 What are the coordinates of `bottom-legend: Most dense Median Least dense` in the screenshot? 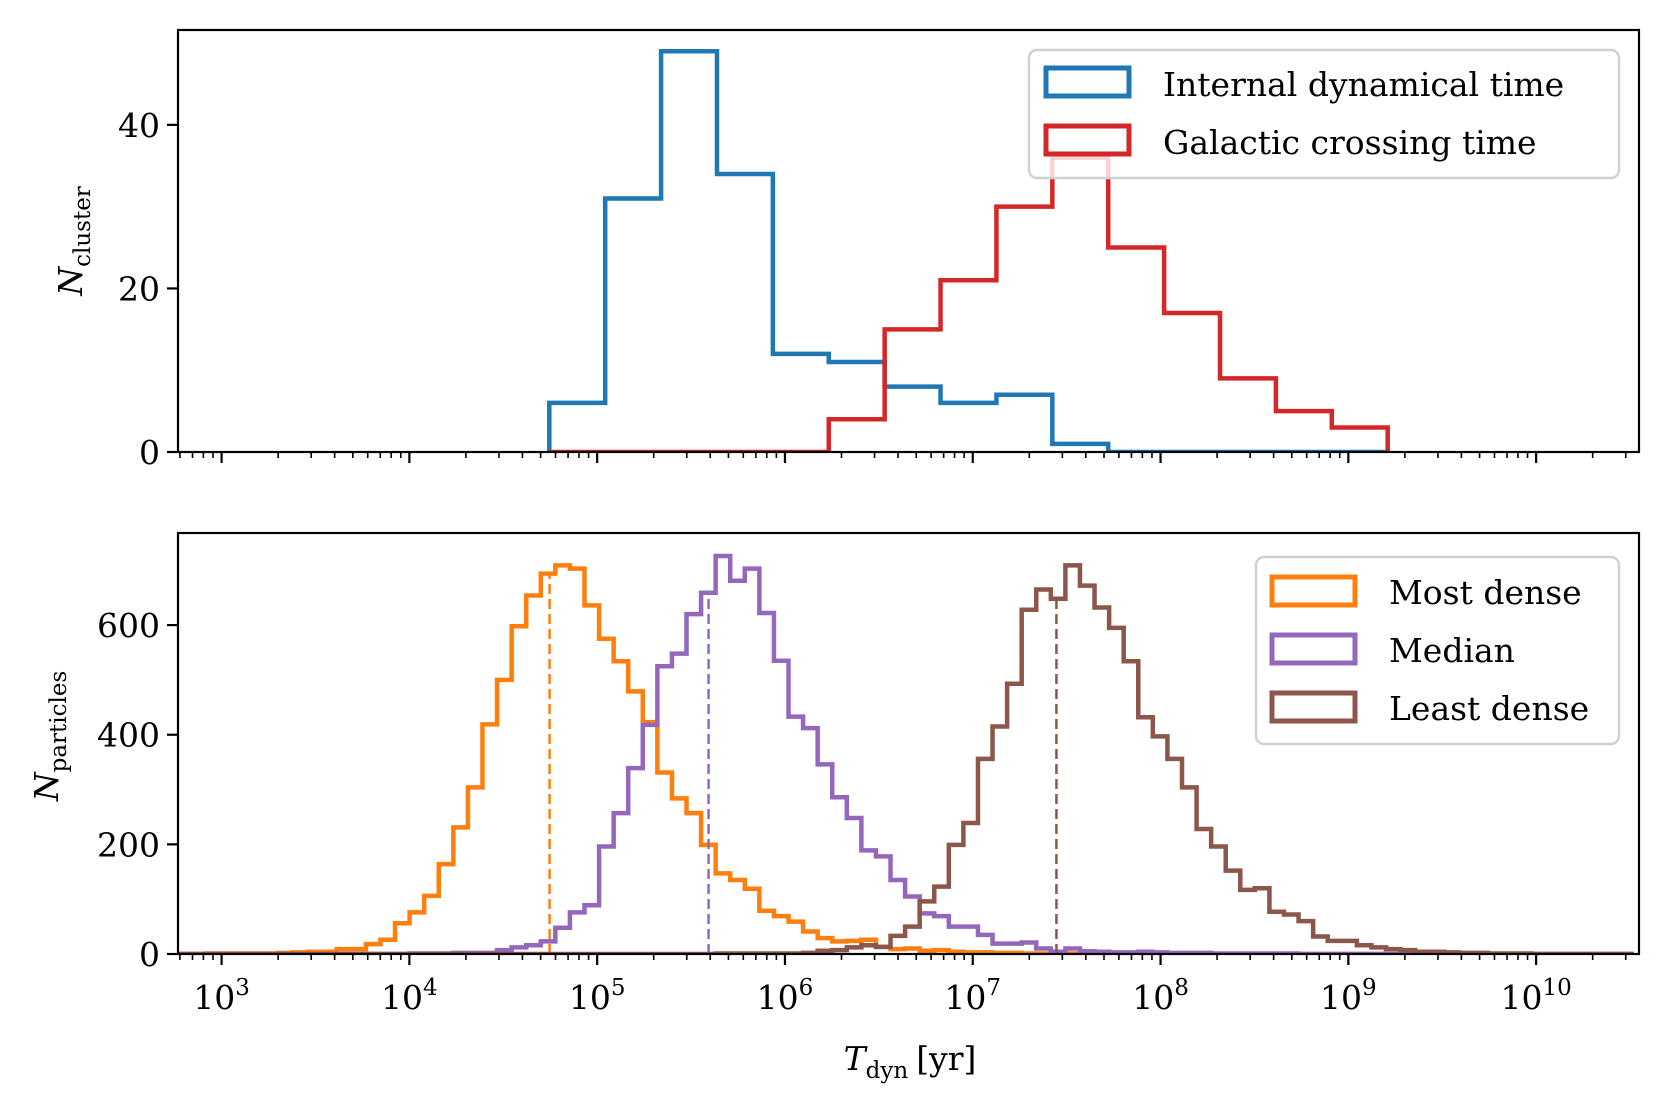 It's located at (1437, 650).